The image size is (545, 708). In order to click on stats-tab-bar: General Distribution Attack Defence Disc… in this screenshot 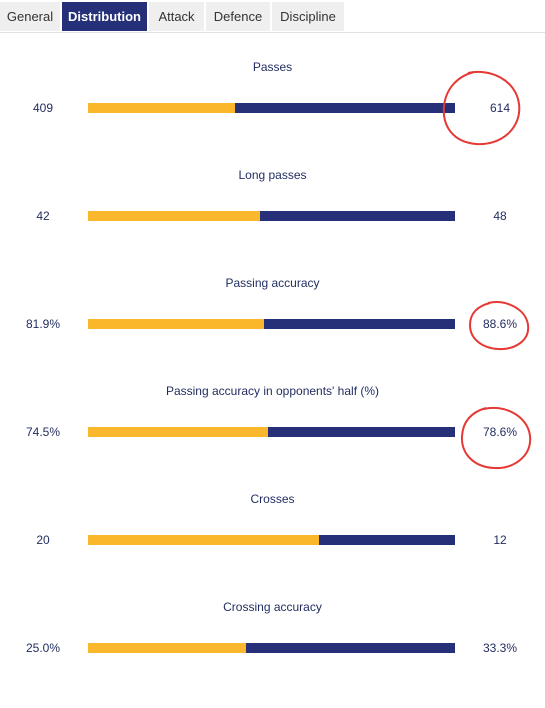, I will do `click(272, 16)`.